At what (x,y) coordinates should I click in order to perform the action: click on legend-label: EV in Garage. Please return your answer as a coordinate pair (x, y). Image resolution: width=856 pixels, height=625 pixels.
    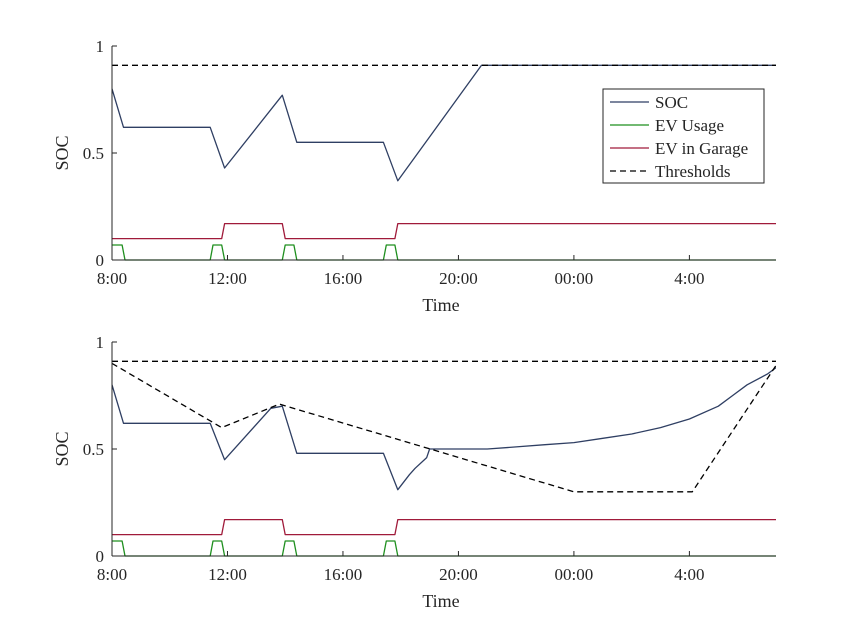
    Looking at the image, I should click on (701, 148).